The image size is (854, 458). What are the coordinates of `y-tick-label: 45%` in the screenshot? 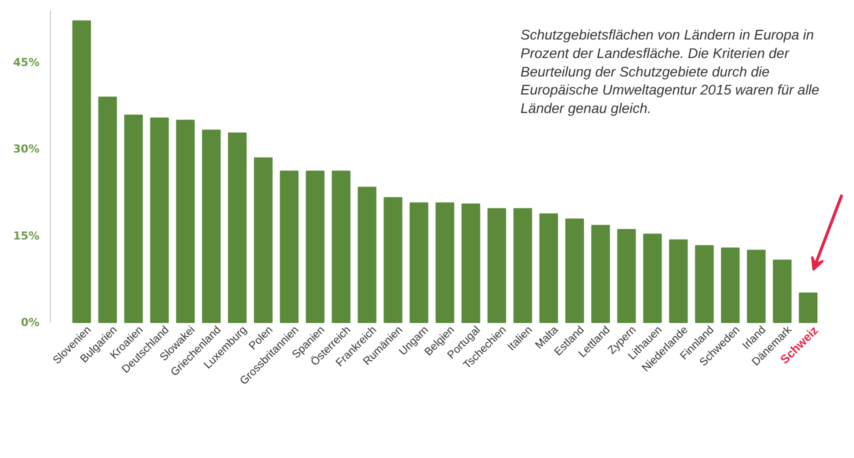 It's located at (26, 62).